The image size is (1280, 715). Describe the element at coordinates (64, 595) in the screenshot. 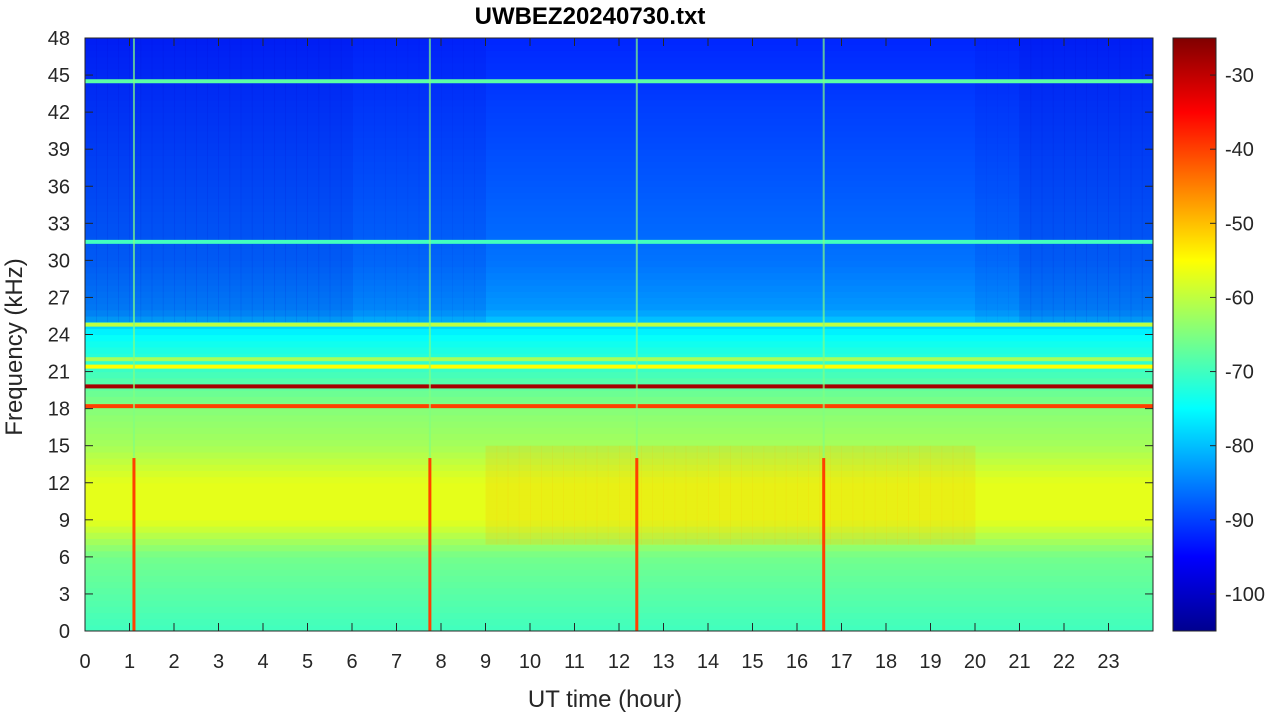

I see `y-tick-label: 3` at that location.